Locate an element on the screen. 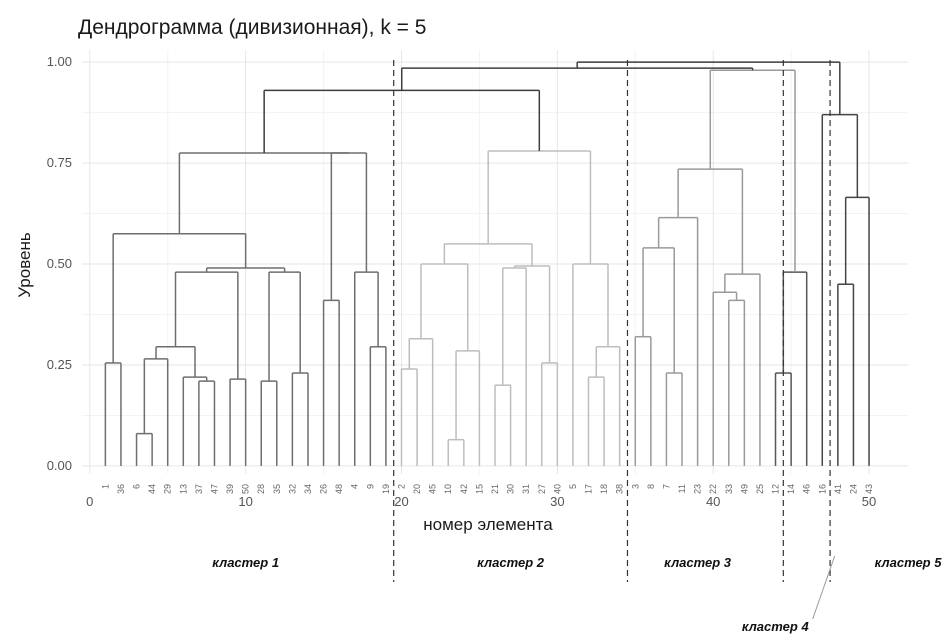 The image size is (944, 637). y-tick-label: 1.00 is located at coordinates (59, 61).